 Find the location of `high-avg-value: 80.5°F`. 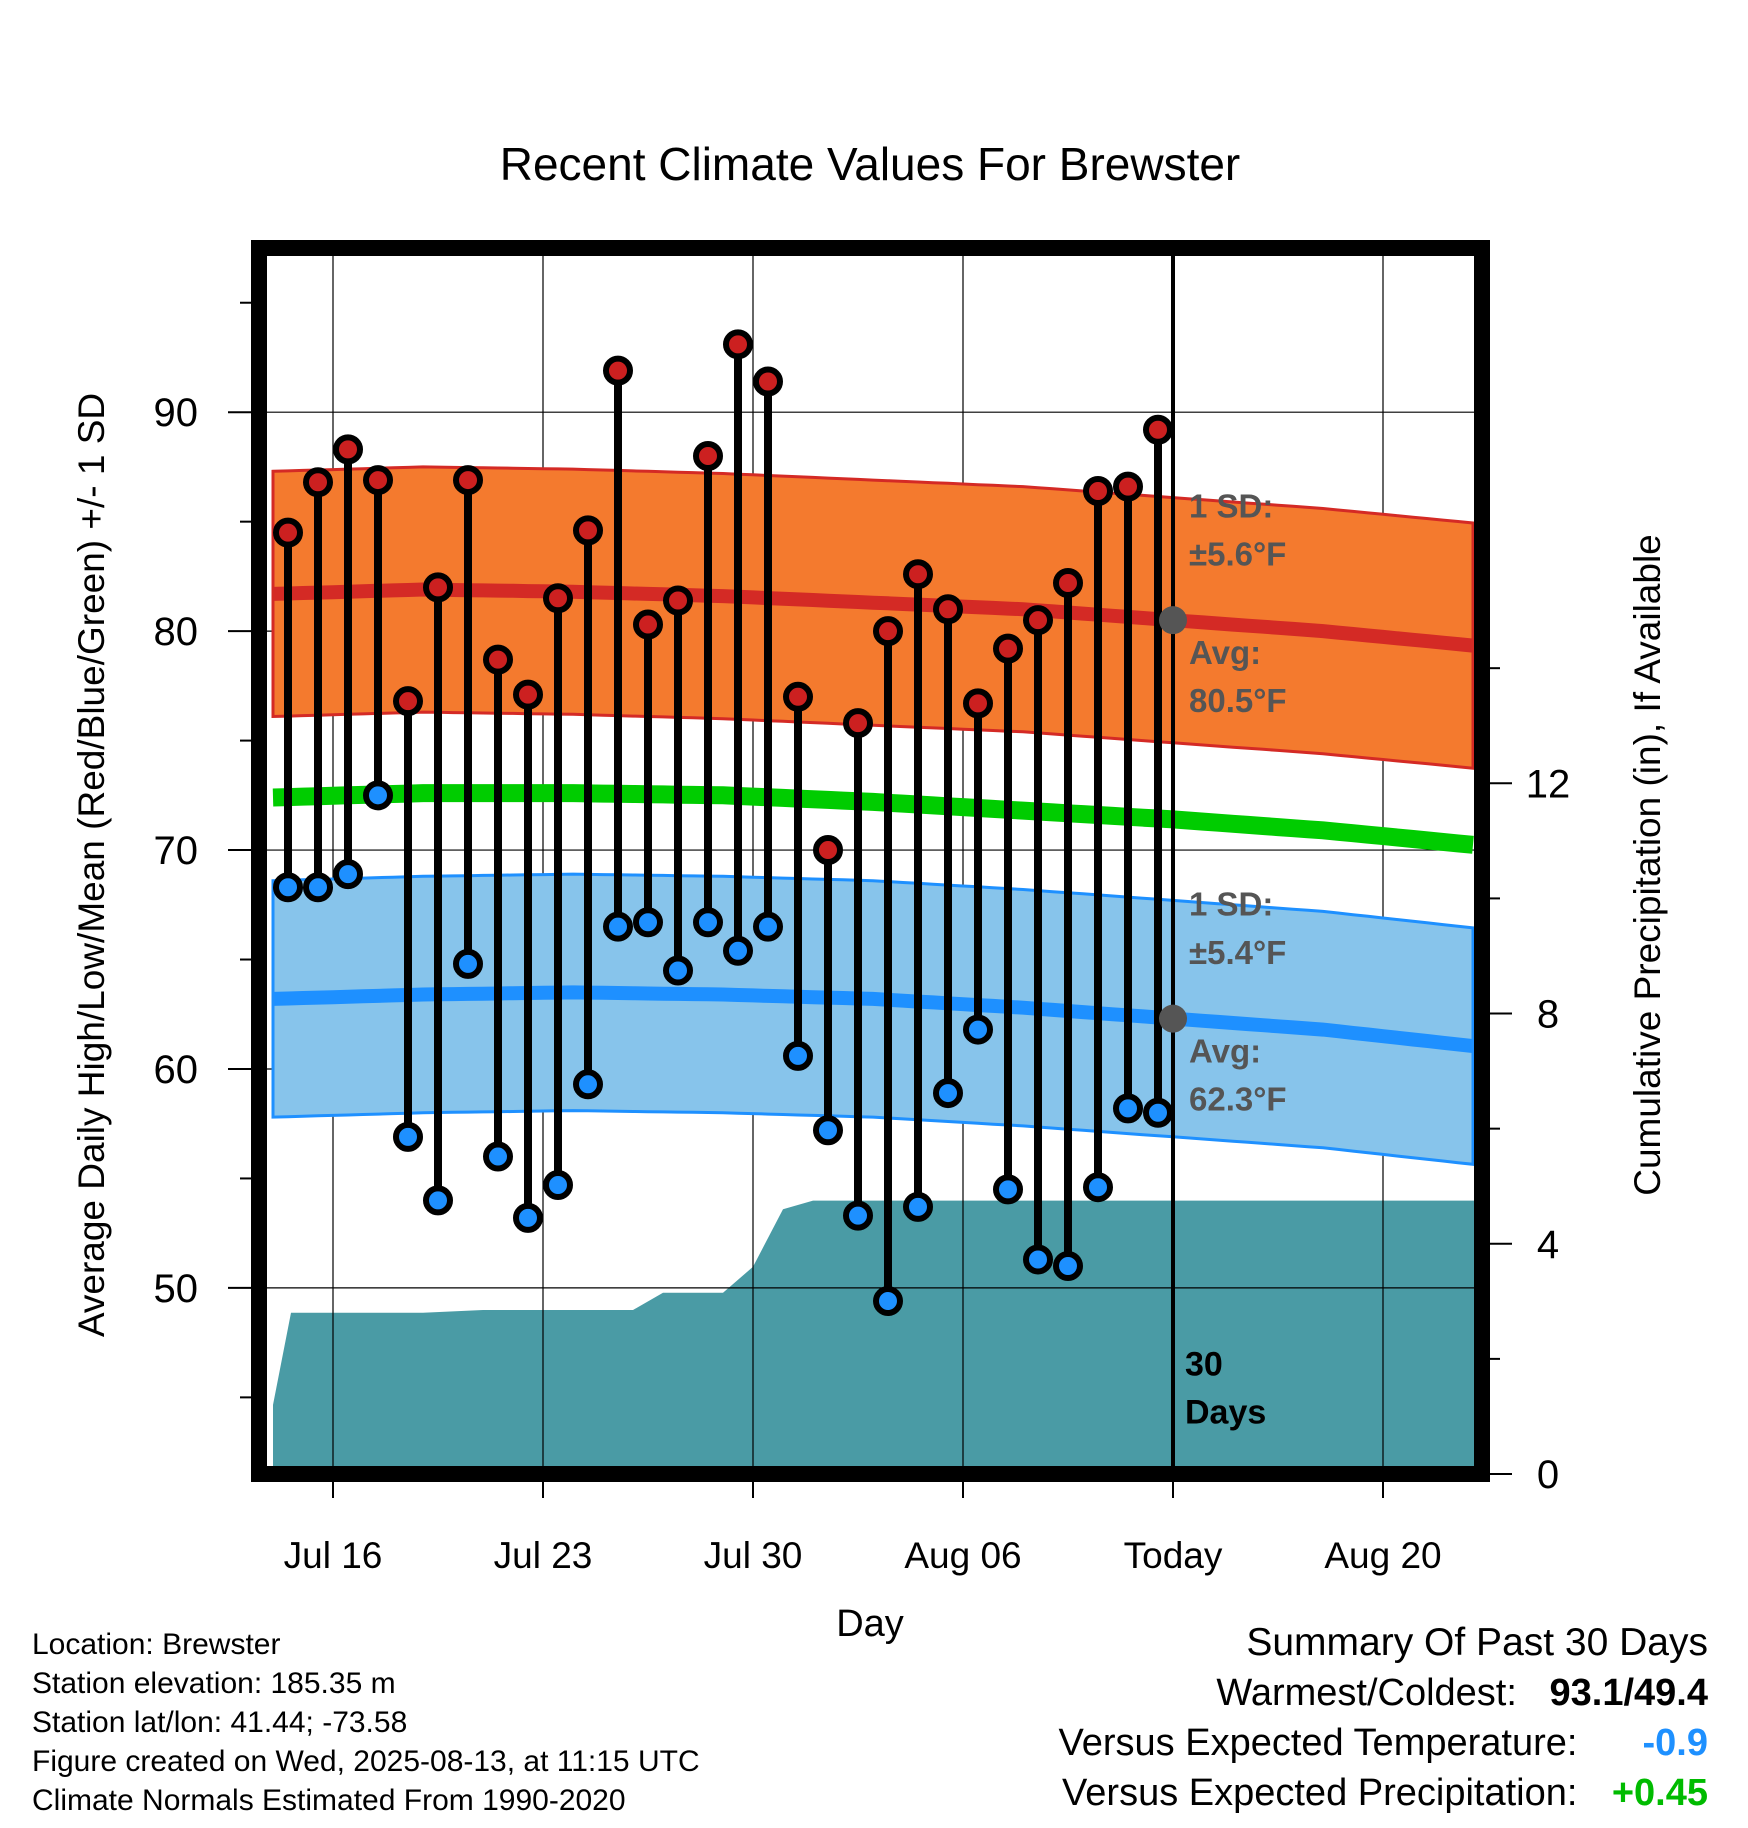

high-avg-value: 80.5°F is located at coordinates (1238, 700).